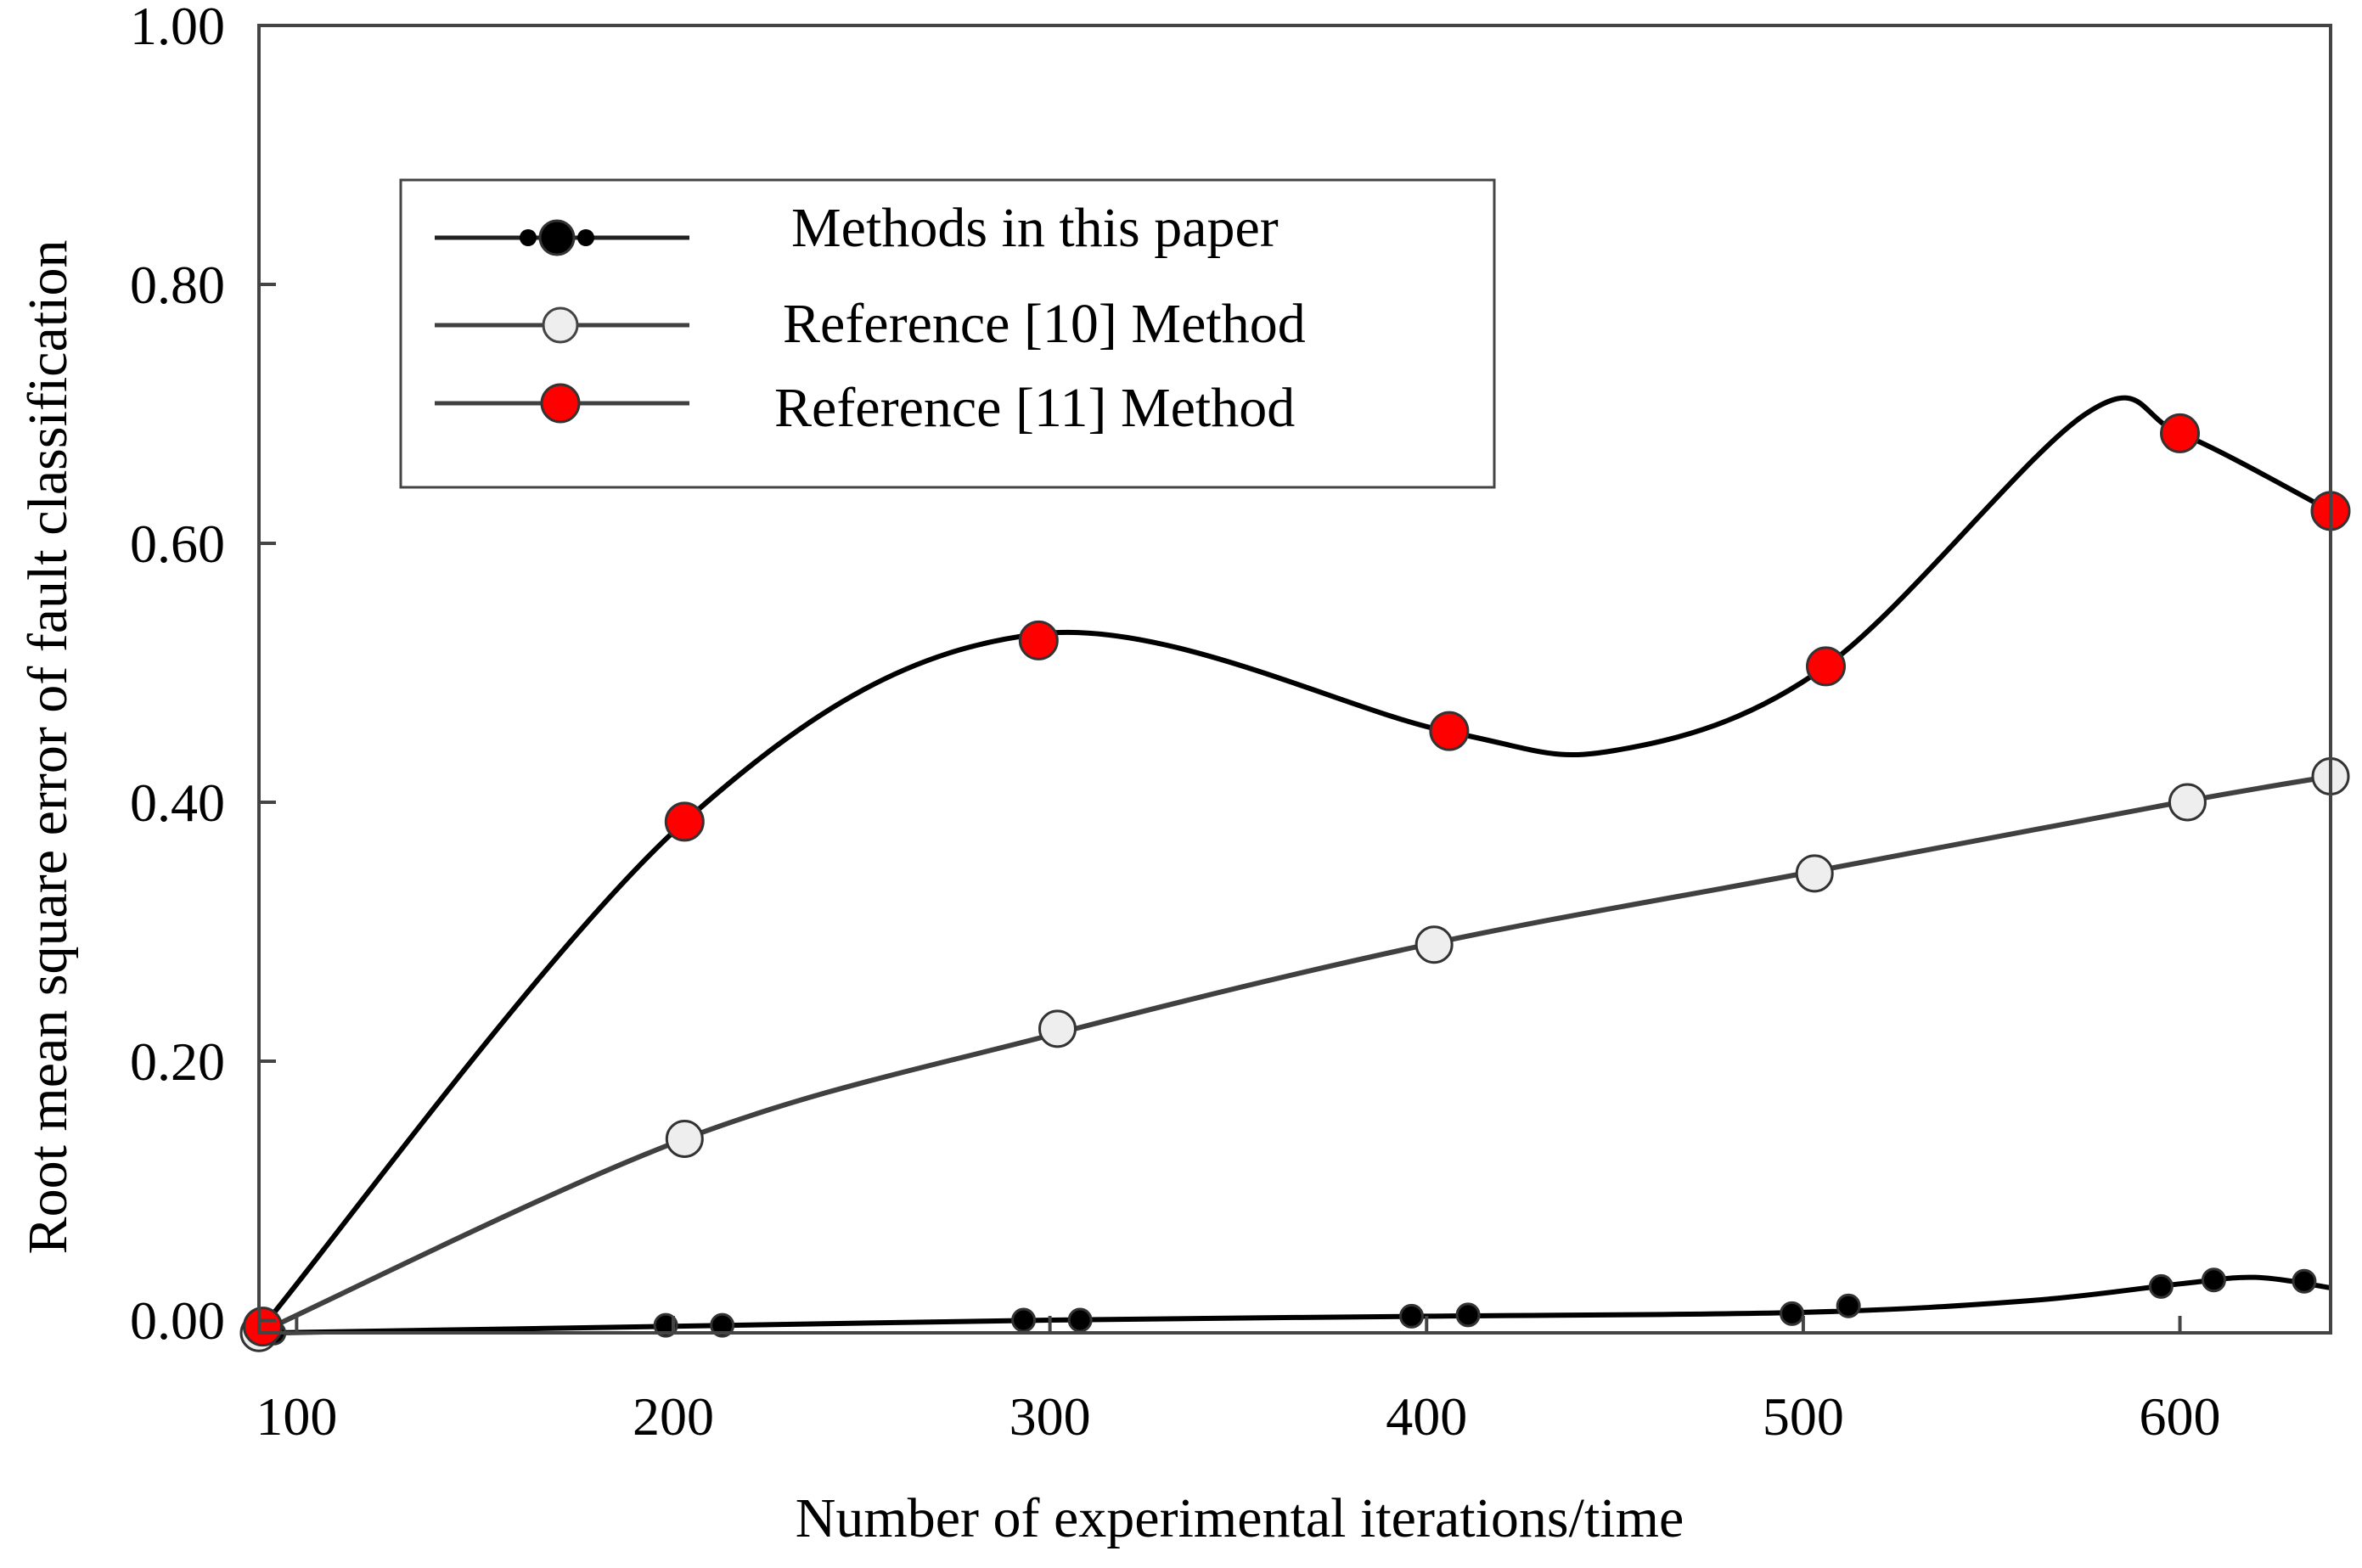 Image resolution: width=2362 pixels, height=1568 pixels. What do you see at coordinates (1050, 1416) in the screenshot?
I see `x-tick-label: 300` at bounding box center [1050, 1416].